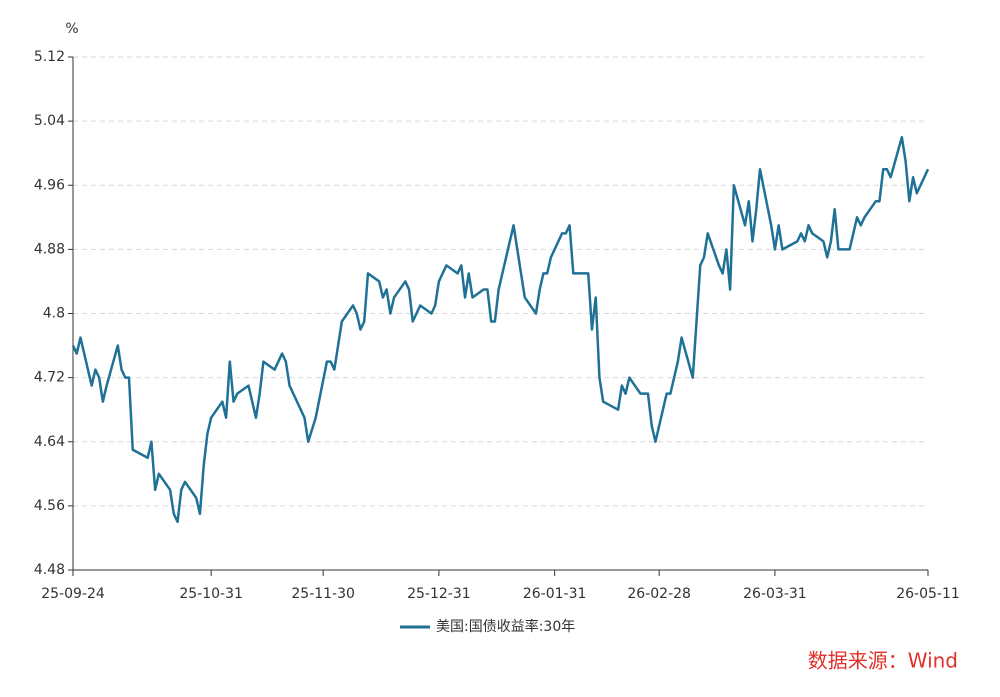  Describe the element at coordinates (54, 314) in the screenshot. I see `y-tick-label: 4.8` at that location.